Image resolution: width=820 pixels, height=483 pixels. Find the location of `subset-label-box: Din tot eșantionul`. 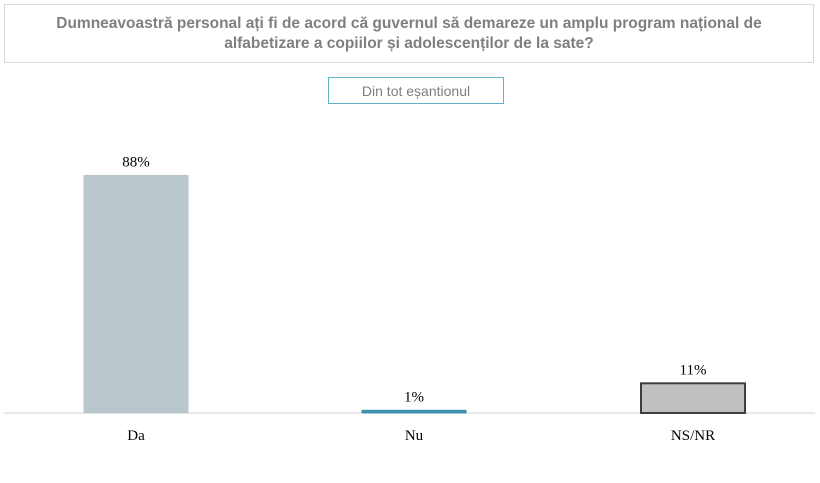

subset-label-box: Din tot eșantionul is located at coordinates (416, 90).